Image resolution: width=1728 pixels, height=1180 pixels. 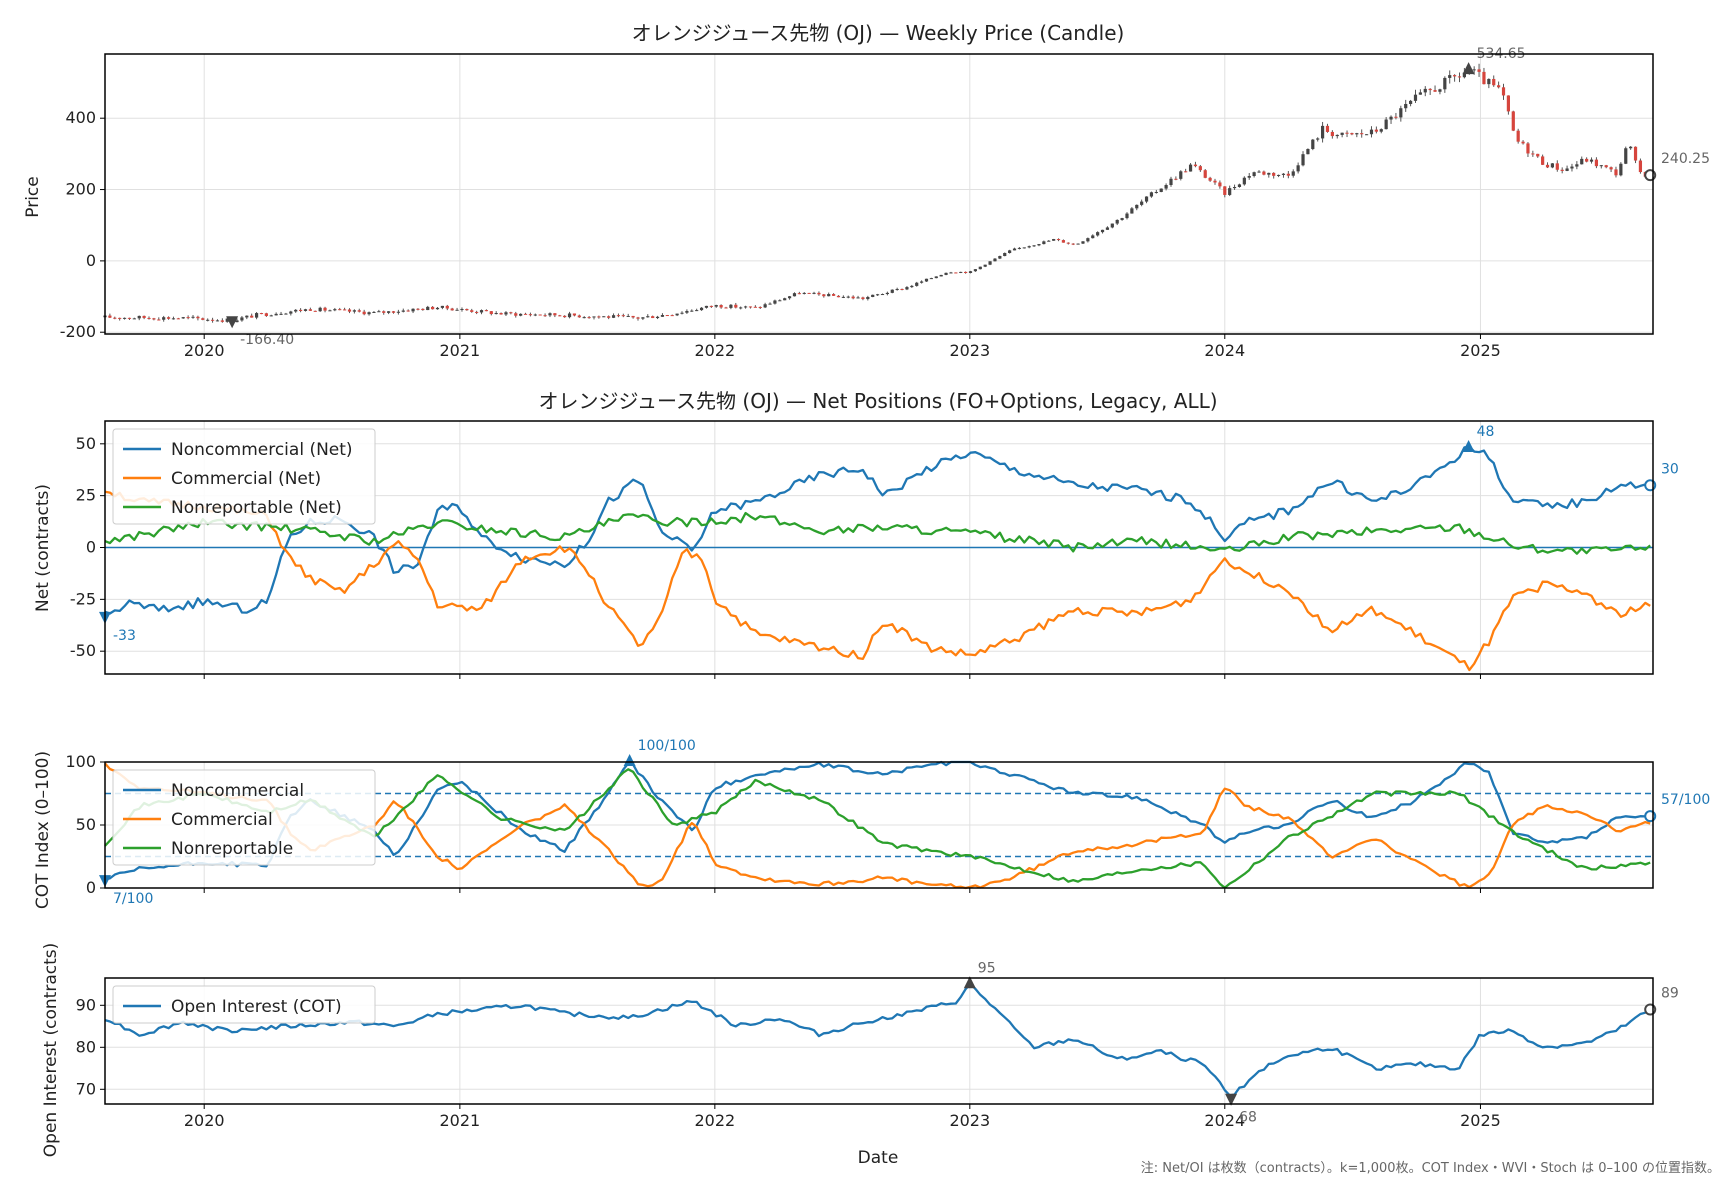 What do you see at coordinates (1685, 800) in the screenshot?
I see `last-annotation: 57/100` at bounding box center [1685, 800].